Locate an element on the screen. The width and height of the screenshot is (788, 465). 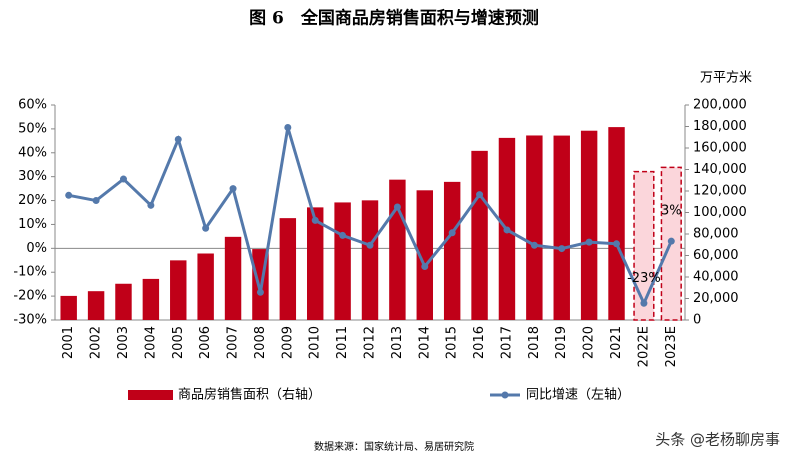
x-tick-label: 2007 is located at coordinates (233, 342).